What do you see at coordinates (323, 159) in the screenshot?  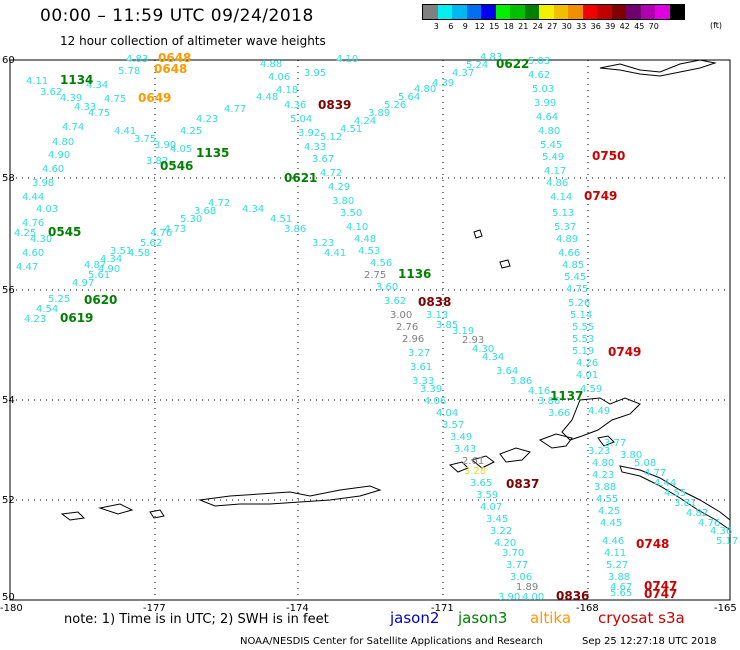 I see `wave-value: 3.67` at bounding box center [323, 159].